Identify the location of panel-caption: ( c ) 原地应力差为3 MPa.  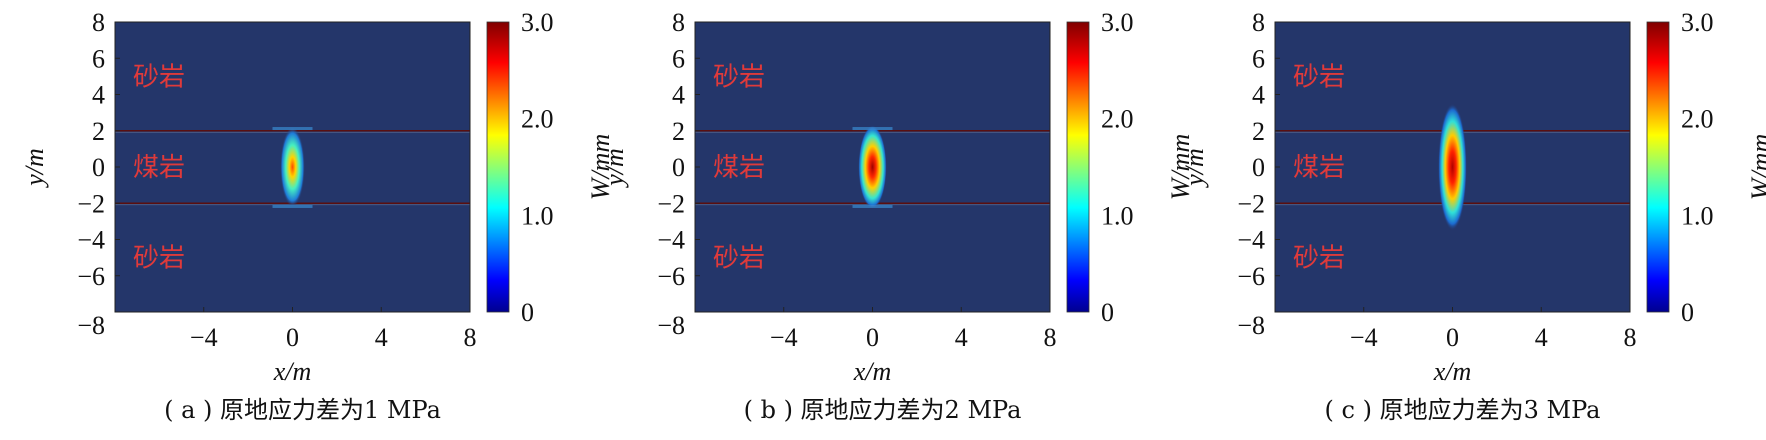
(1463, 410).